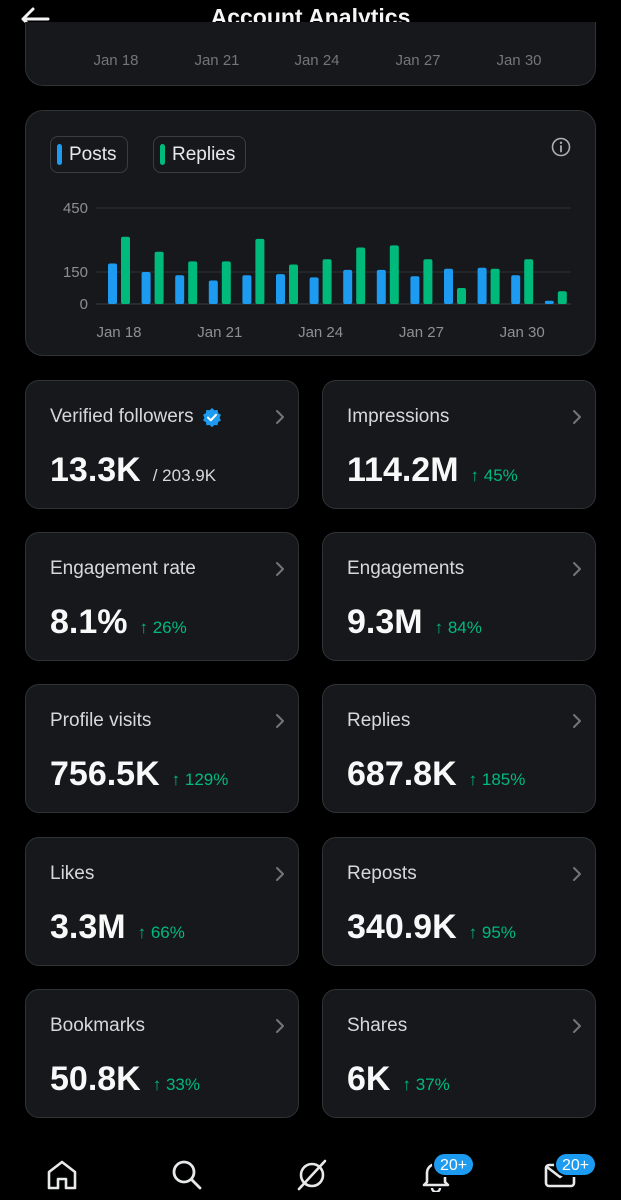 The image size is (621, 1200). I want to click on legend-label: Replies, so click(204, 154).